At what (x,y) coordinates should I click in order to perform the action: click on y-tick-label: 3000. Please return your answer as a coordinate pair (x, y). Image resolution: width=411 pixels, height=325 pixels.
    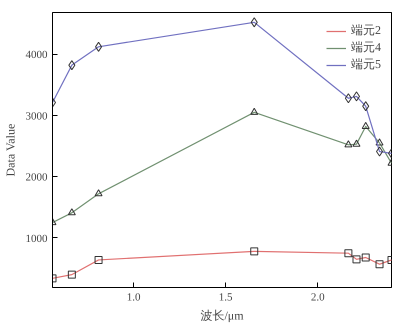
    Looking at the image, I should click on (37, 116).